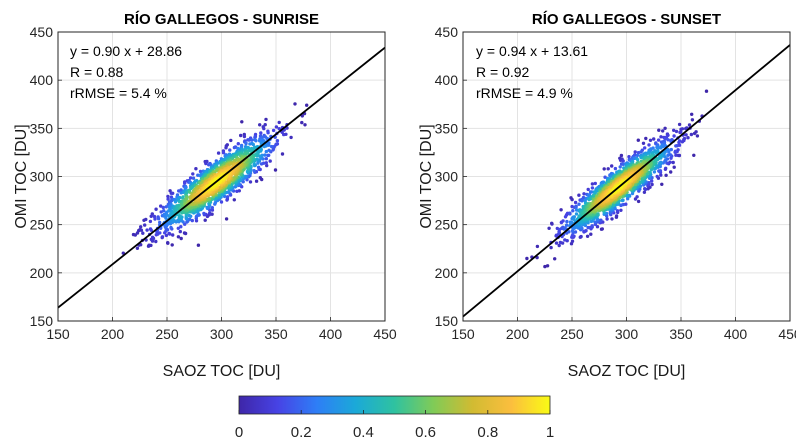 The height and width of the screenshot is (439, 796). What do you see at coordinates (42, 273) in the screenshot?
I see `y-tick-label: 200` at bounding box center [42, 273].